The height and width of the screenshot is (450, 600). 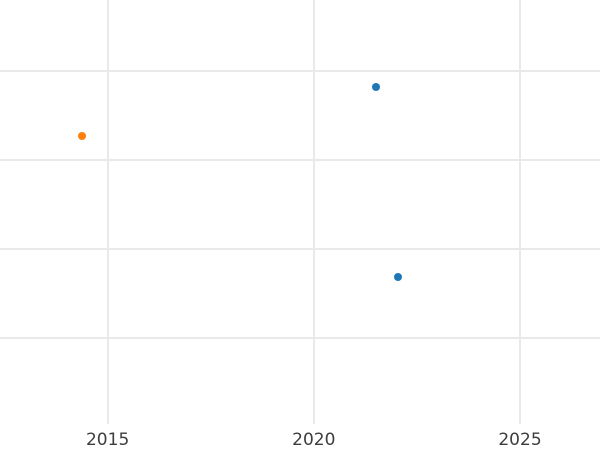 I want to click on x-tick-label: 2015, so click(x=107, y=440).